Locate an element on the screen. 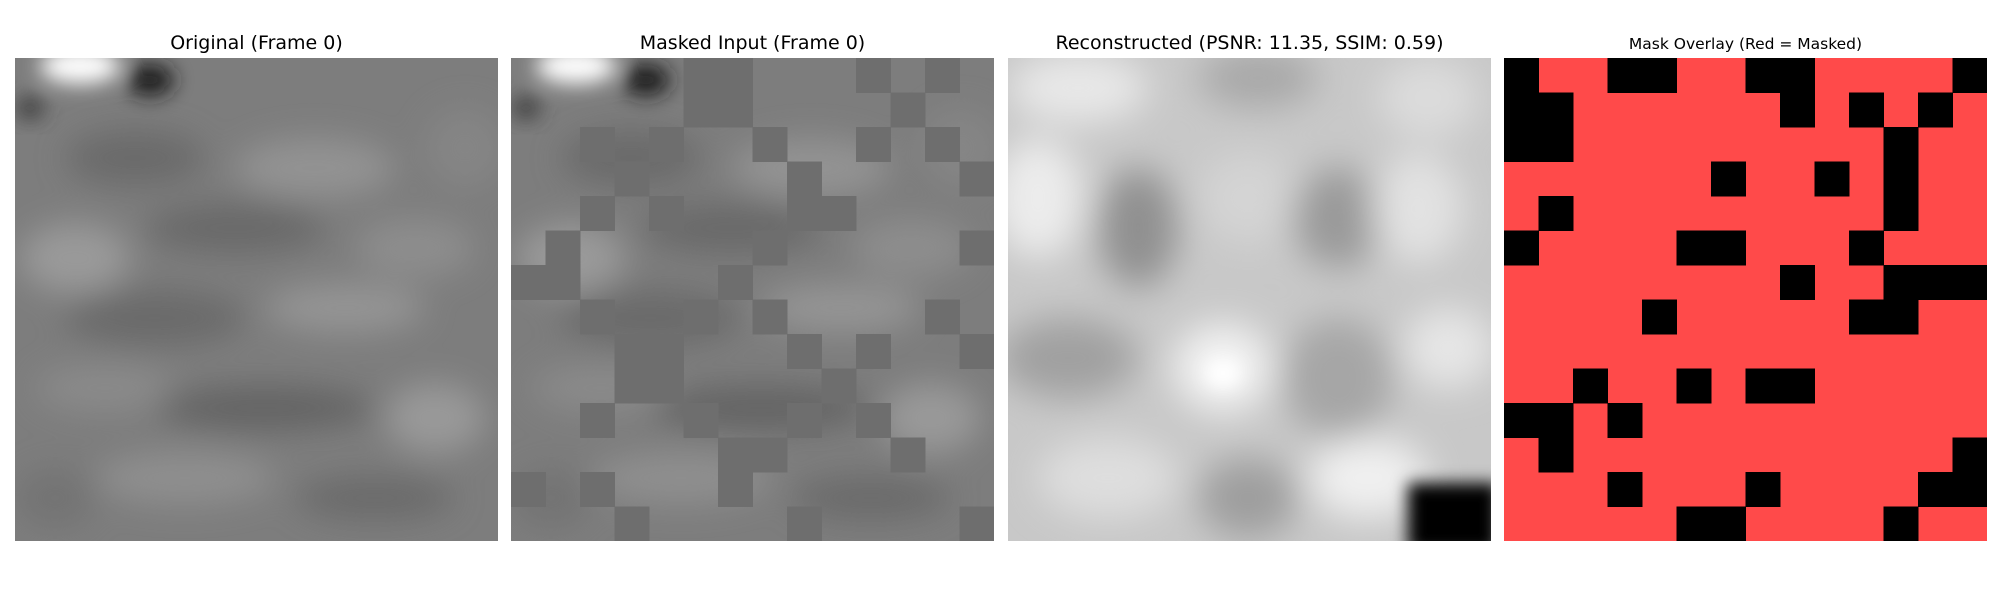 The image size is (2000, 600). panel-title-reconstructed: Reconstructed (PSNR: 11.35, SSIM: 0.59) is located at coordinates (1249, 43).